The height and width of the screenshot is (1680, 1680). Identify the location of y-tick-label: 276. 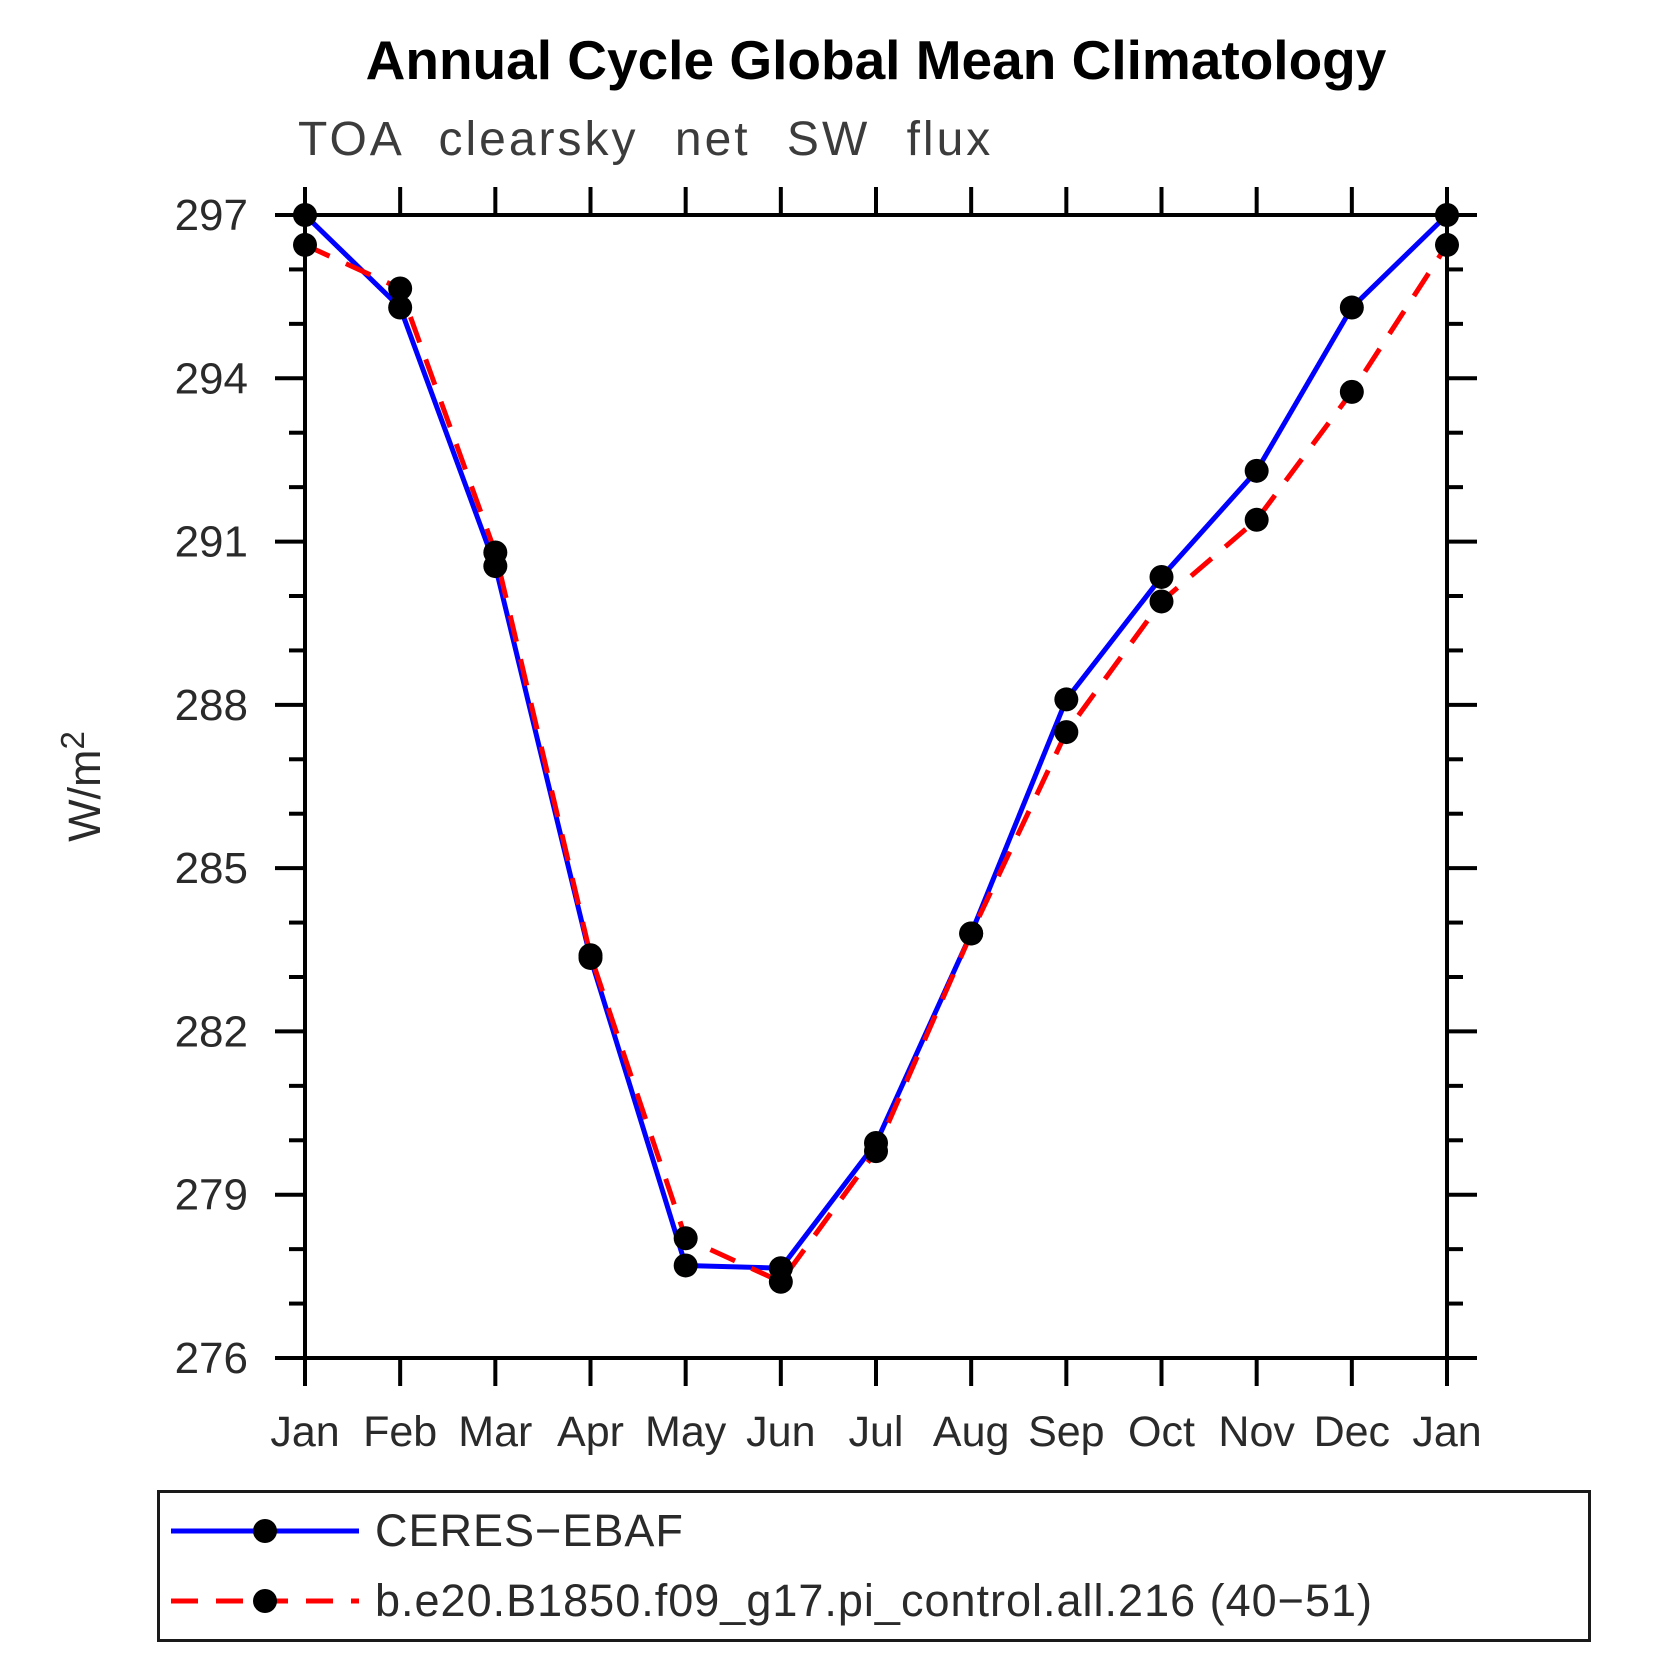
(211, 1358).